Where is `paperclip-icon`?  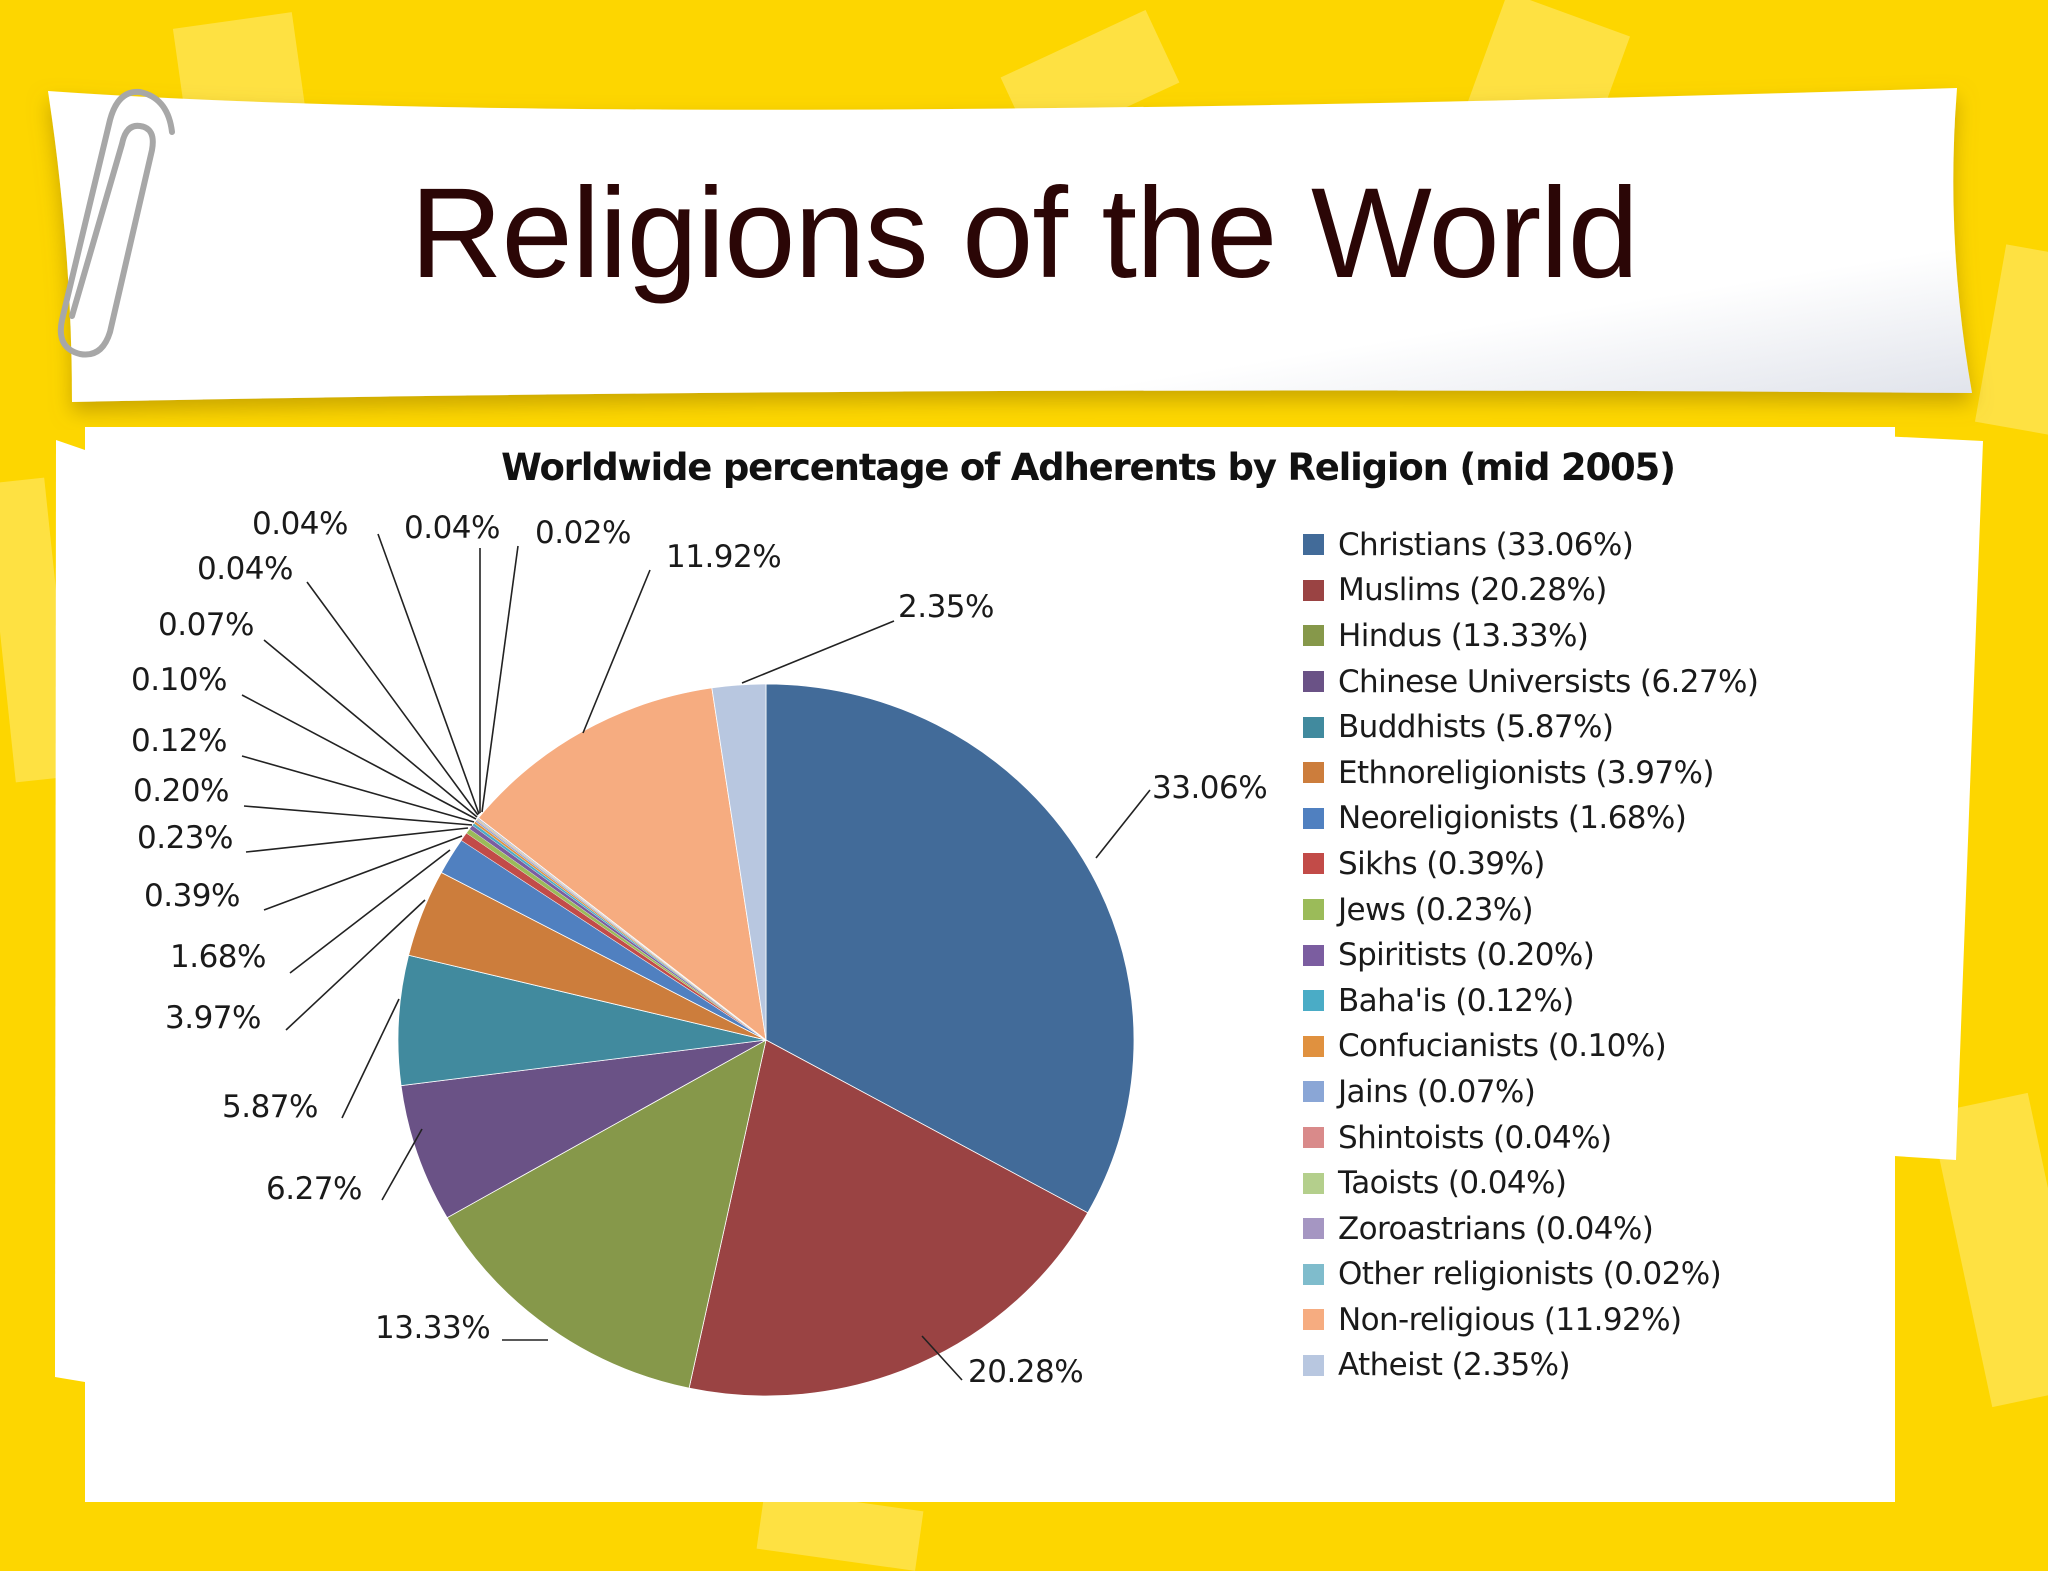 paperclip-icon is located at coordinates (116, 223).